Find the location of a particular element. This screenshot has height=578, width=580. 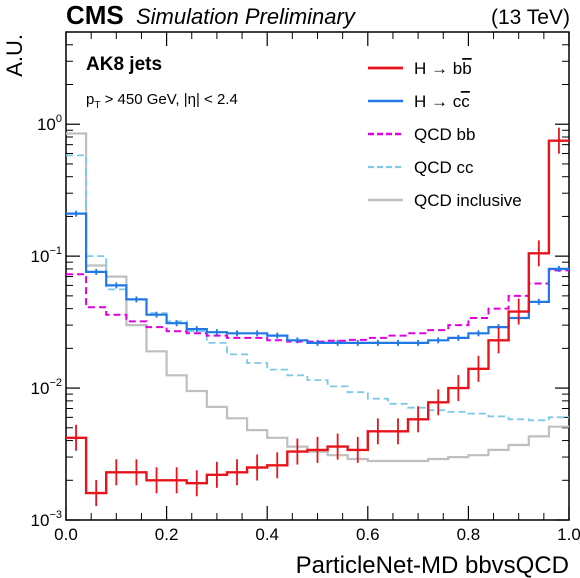

cut-annotation: pT > 450 GeV, |η| < 2.4 is located at coordinates (162, 101).